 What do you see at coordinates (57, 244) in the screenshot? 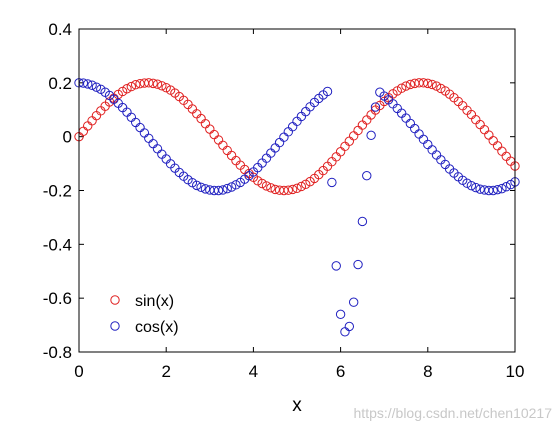
I see `y-tick-label: -0.4` at bounding box center [57, 244].